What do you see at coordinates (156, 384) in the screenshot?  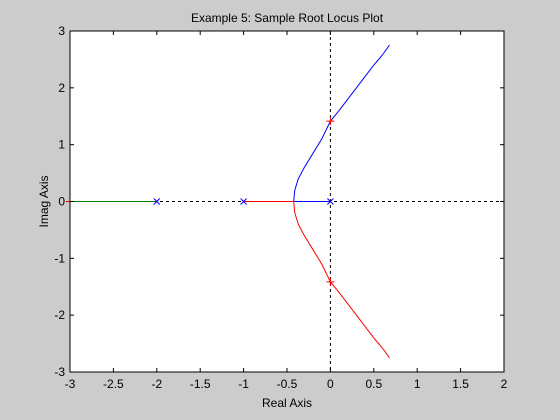 I see `x-tick-label: -2` at bounding box center [156, 384].